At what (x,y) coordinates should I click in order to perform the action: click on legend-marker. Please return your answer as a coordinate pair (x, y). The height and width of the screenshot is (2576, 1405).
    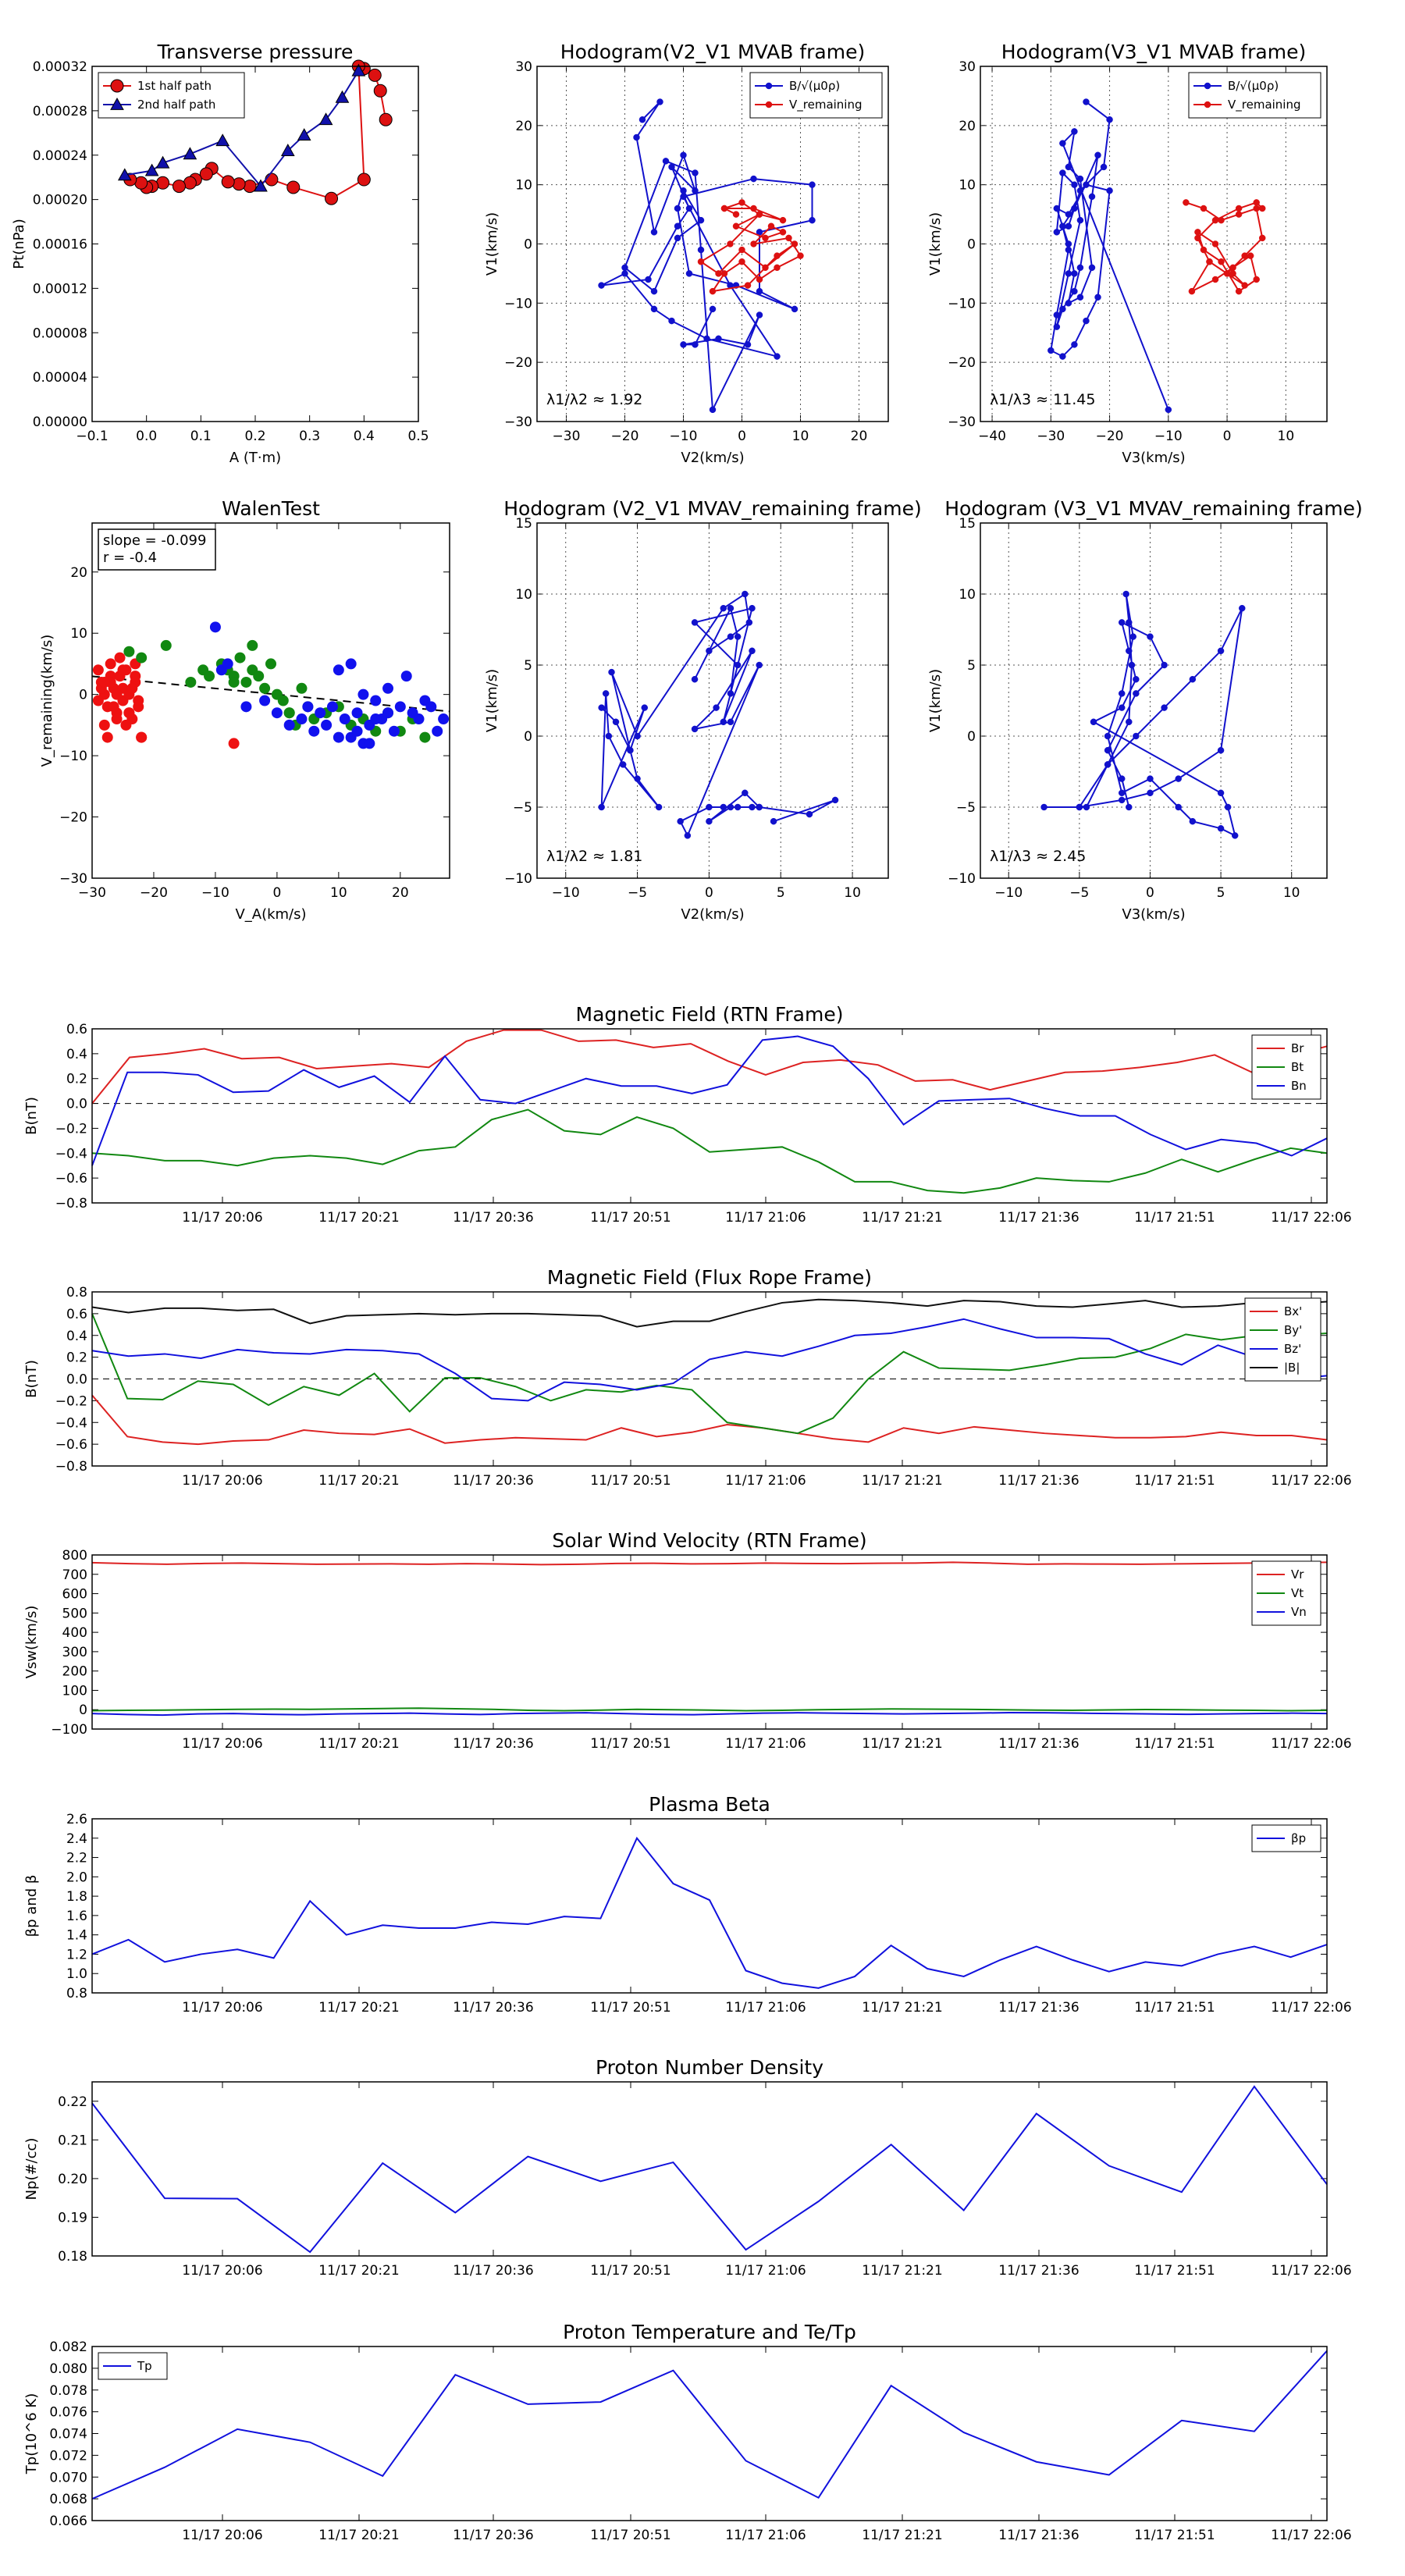
    Looking at the image, I should click on (117, 86).